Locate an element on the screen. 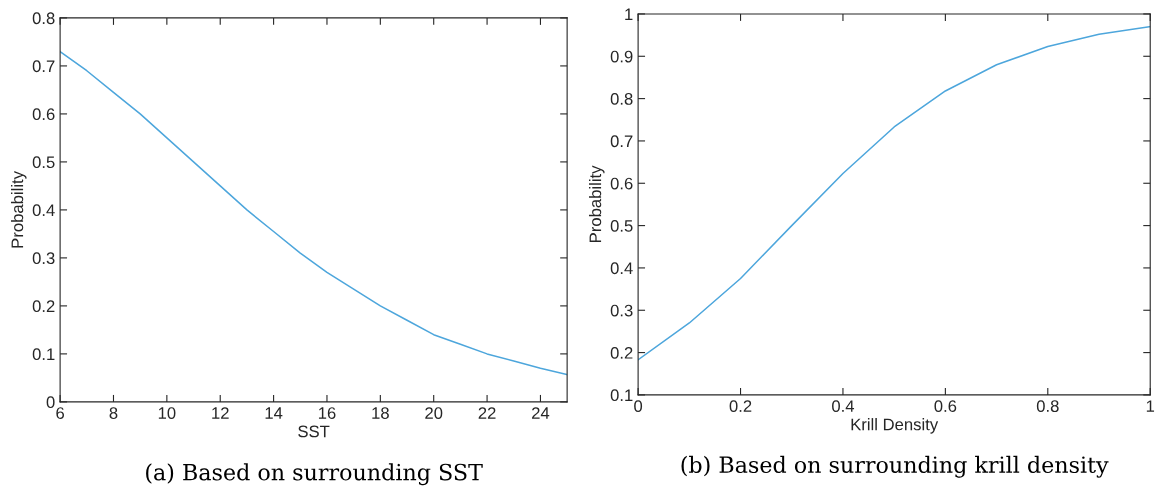 This screenshot has height=498, width=1156. x-axis-title: SST is located at coordinates (314, 431).